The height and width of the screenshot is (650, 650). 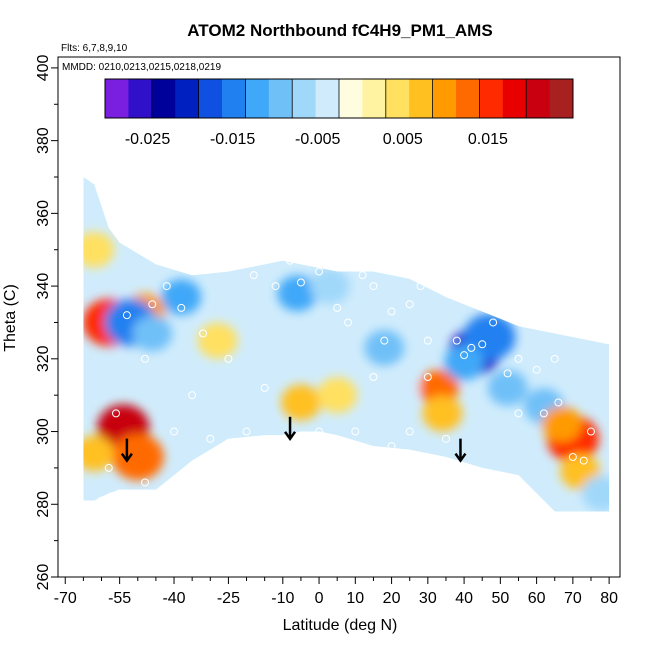 What do you see at coordinates (65, 598) in the screenshot?
I see `x-tick-label: -70` at bounding box center [65, 598].